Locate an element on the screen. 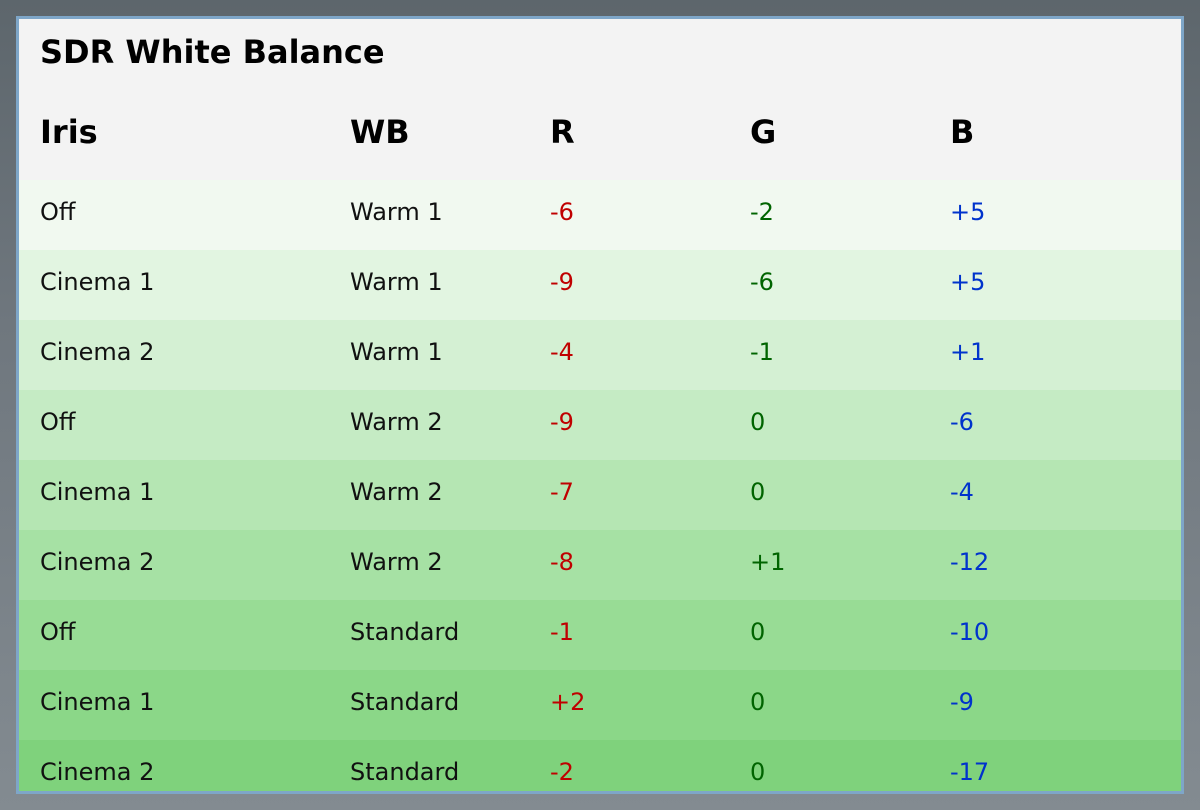 The width and height of the screenshot is (1200, 810). table-header: Iris WB R G B is located at coordinates (600, 146).